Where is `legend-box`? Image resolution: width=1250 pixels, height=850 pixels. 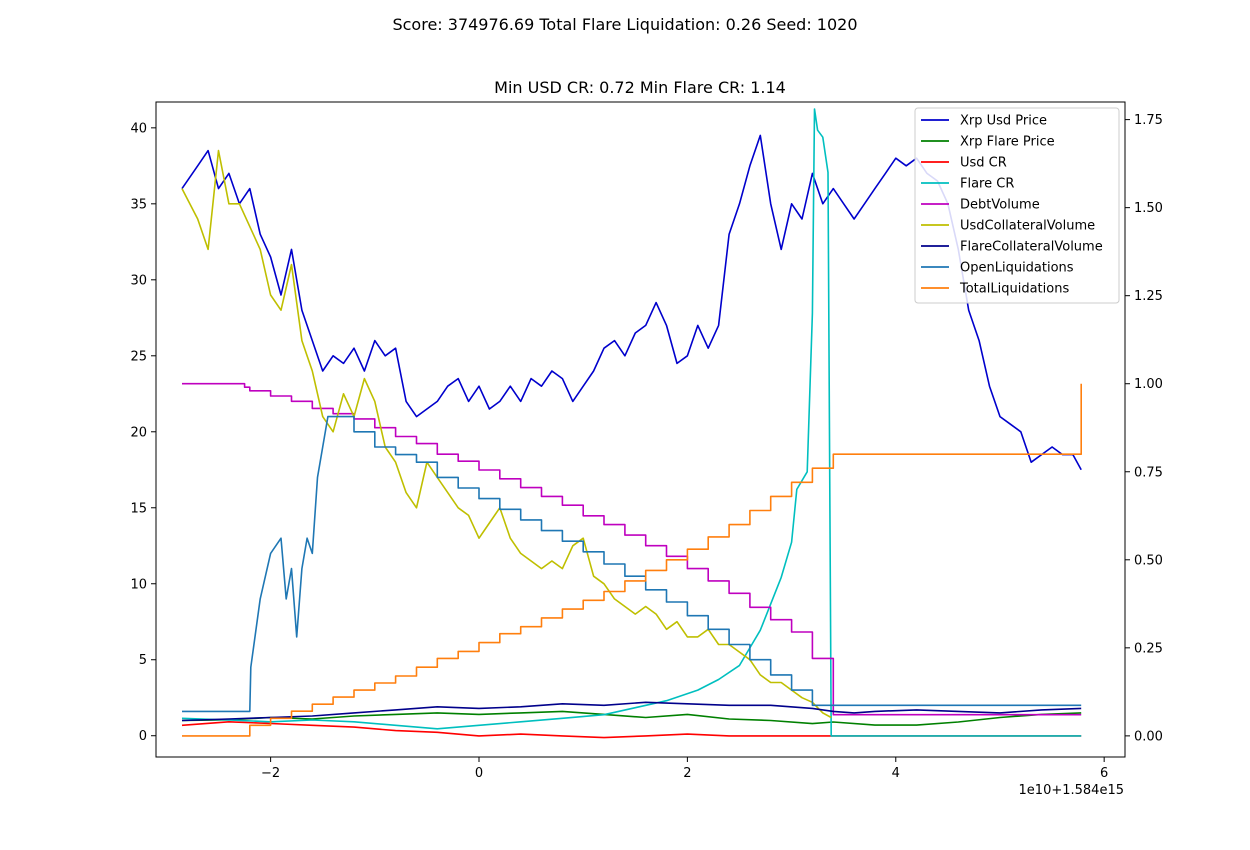 legend-box is located at coordinates (1017, 205).